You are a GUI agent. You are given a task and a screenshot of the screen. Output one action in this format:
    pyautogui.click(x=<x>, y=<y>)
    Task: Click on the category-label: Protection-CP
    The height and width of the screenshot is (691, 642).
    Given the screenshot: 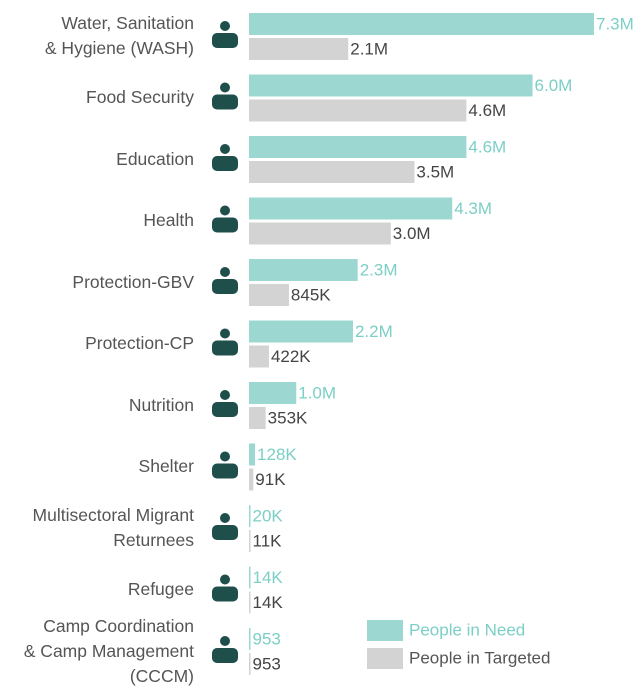 What is the action you would take?
    pyautogui.click(x=139, y=343)
    